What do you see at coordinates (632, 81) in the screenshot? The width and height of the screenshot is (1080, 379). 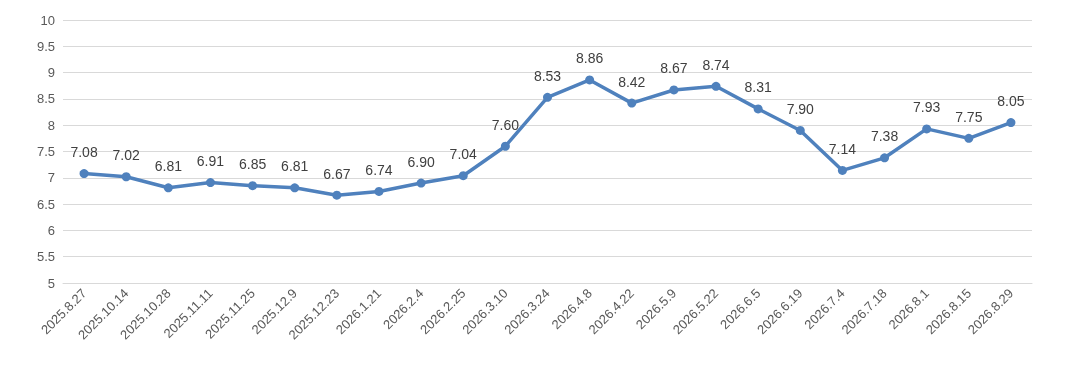 I see `data-label: 8.42` at bounding box center [632, 81].